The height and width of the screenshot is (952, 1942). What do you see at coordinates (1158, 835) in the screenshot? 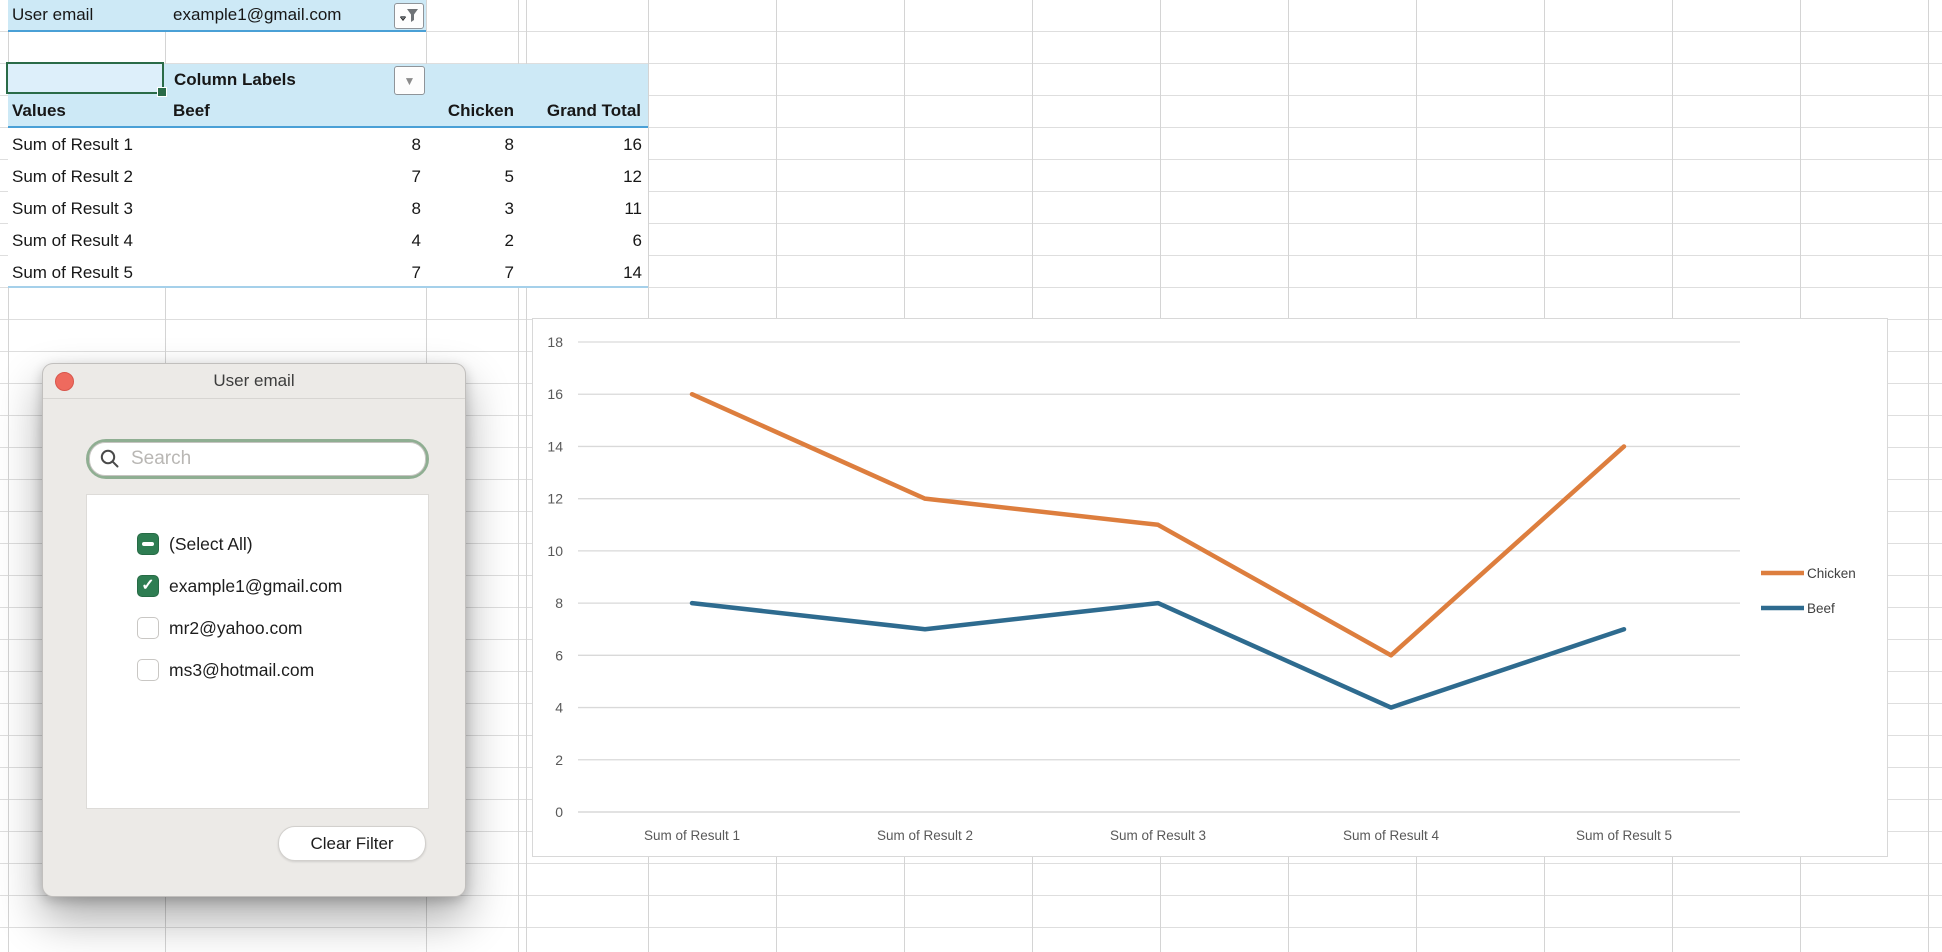
I see `x-axis-category-label: Sum of Result 3` at bounding box center [1158, 835].